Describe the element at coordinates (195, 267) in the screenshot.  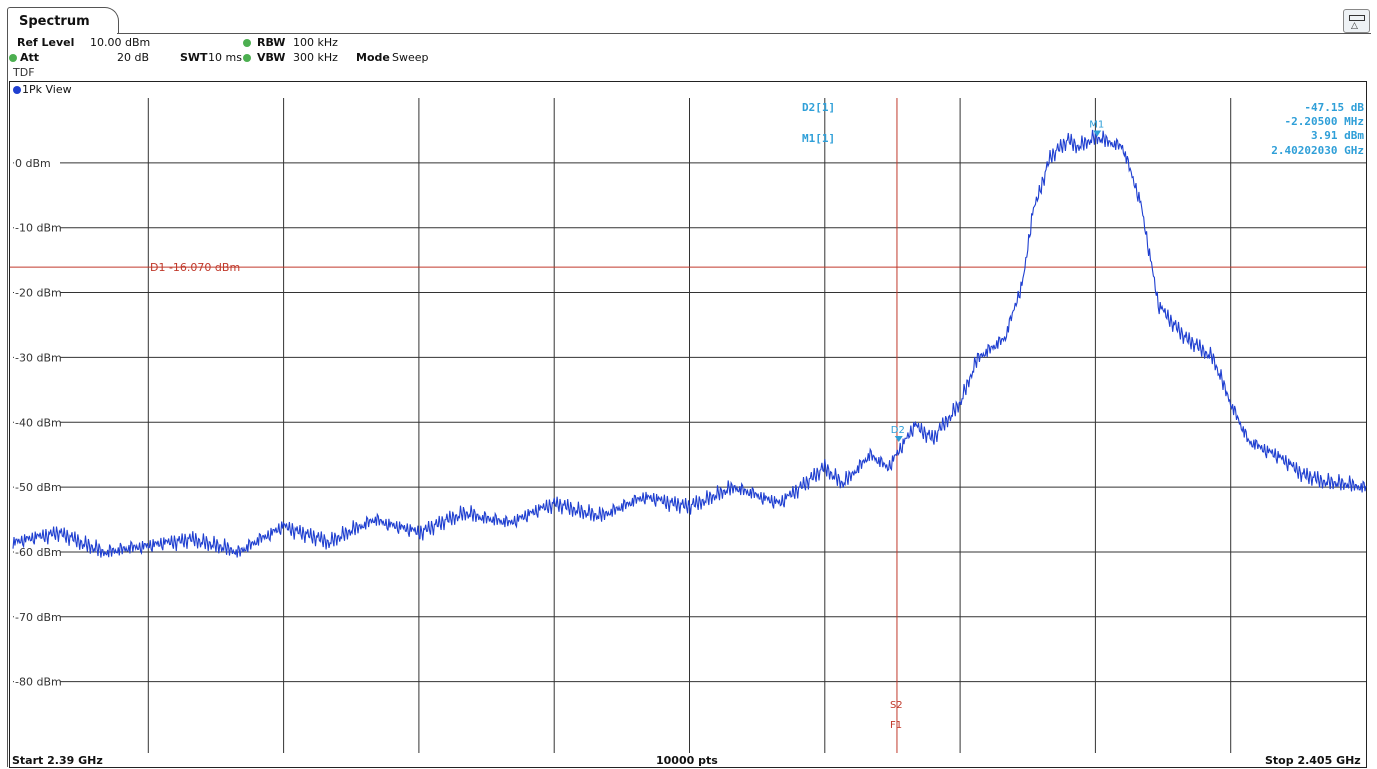
I see `display-line-label: D1 -16.070 dBm` at that location.